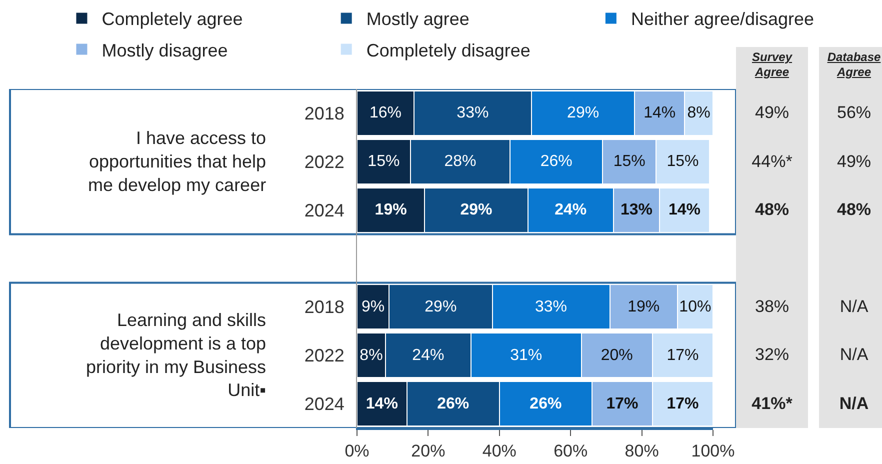  What do you see at coordinates (641, 450) in the screenshot?
I see `x-tick-label: 80%` at bounding box center [641, 450].